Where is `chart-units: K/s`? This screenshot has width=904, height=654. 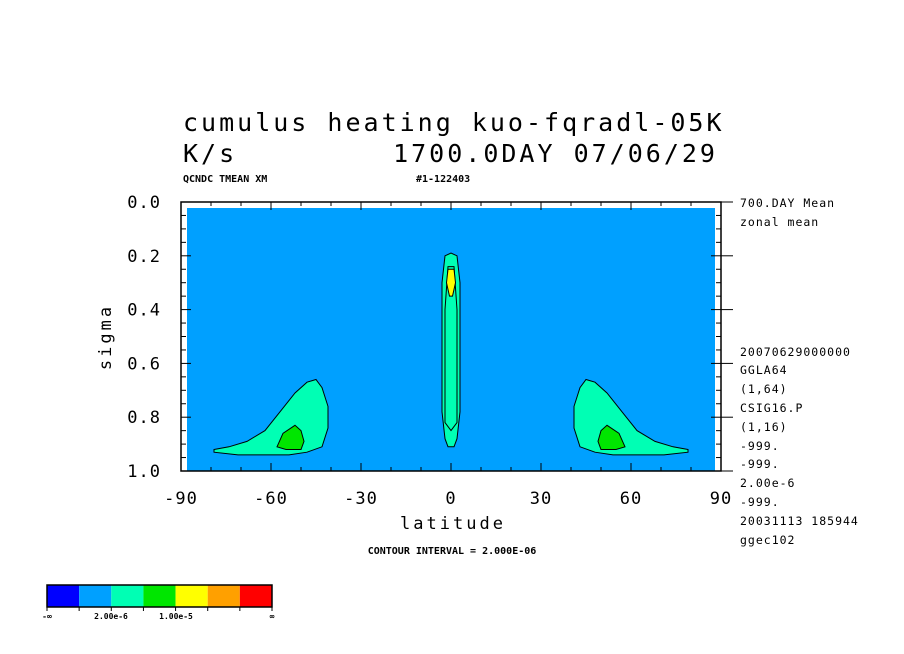
chart-units: K/s is located at coordinates (210, 153).